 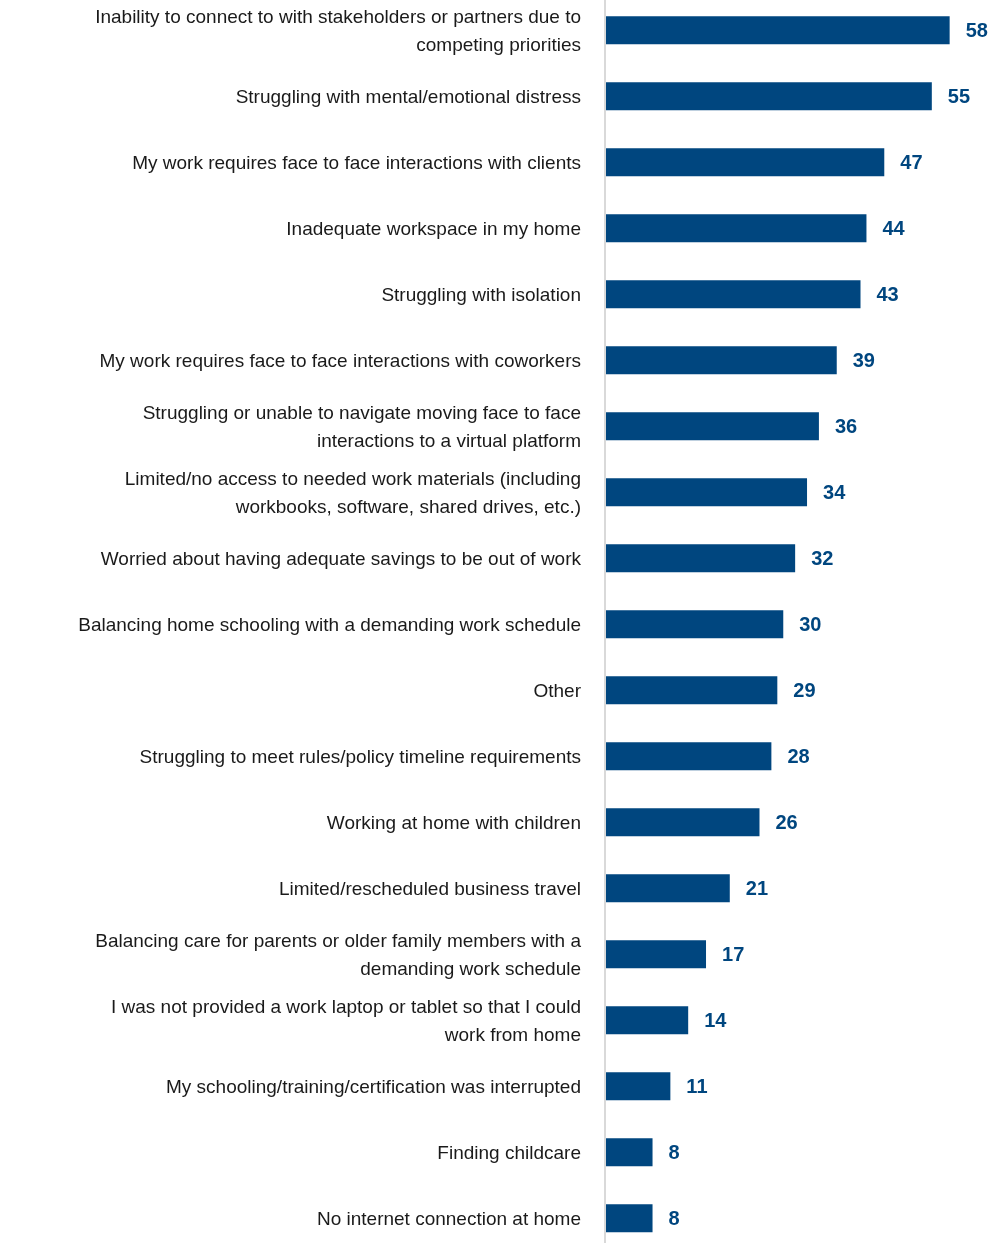 What do you see at coordinates (481, 294) in the screenshot?
I see `y-tick-label: Struggling with isolation` at bounding box center [481, 294].